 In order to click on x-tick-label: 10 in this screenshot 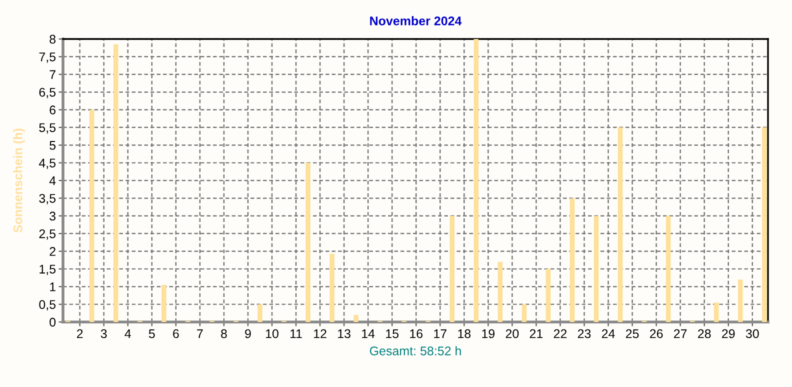, I will do `click(272, 333)`.